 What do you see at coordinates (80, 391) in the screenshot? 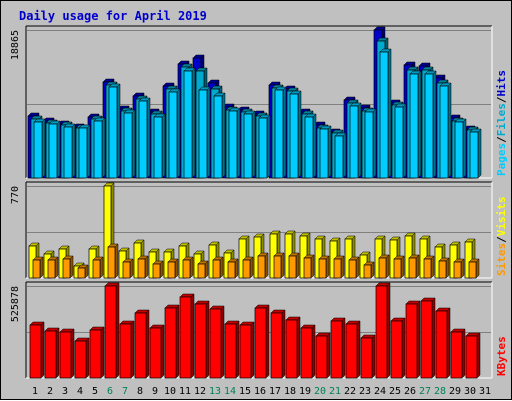
I see `x-tick-label: 4` at bounding box center [80, 391].